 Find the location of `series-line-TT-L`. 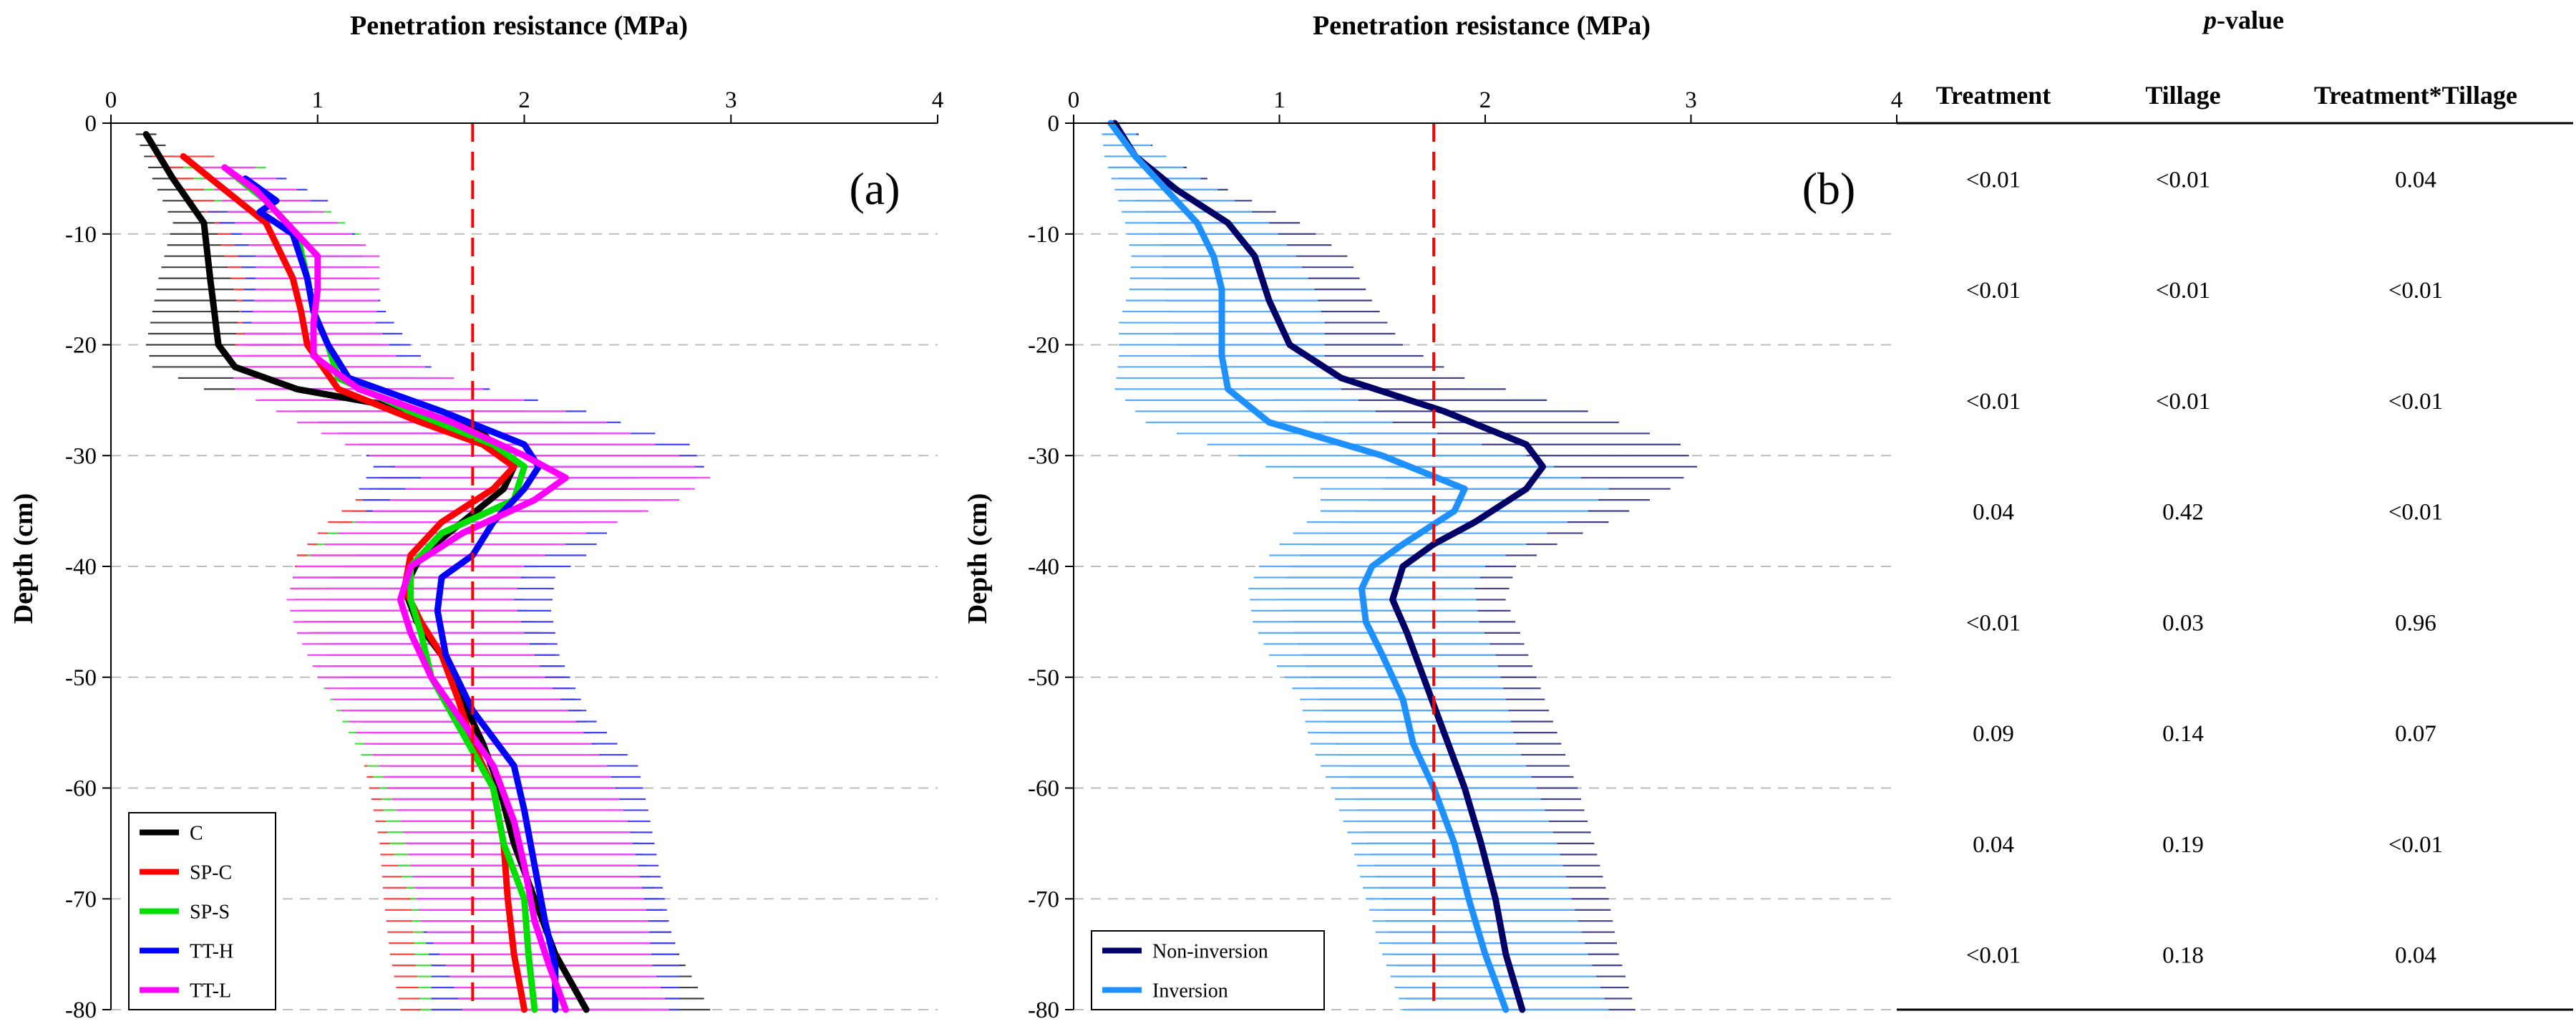

series-line-TT-L is located at coordinates (395, 589).